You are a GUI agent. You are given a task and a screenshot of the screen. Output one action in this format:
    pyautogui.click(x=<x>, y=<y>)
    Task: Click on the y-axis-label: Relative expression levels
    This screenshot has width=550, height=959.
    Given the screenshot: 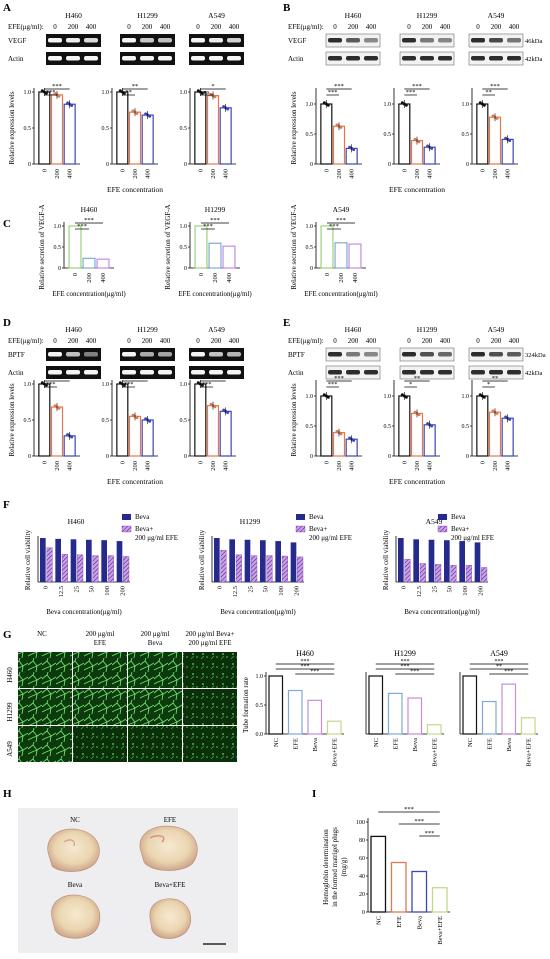 What is the action you would take?
    pyautogui.click(x=12, y=127)
    